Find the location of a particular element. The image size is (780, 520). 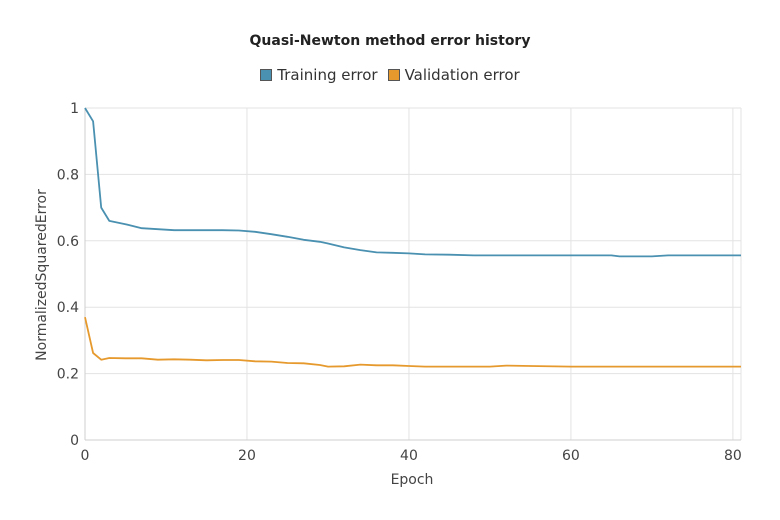

x-axis-ticks: 0 20 40 60 80 is located at coordinates (411, 456).